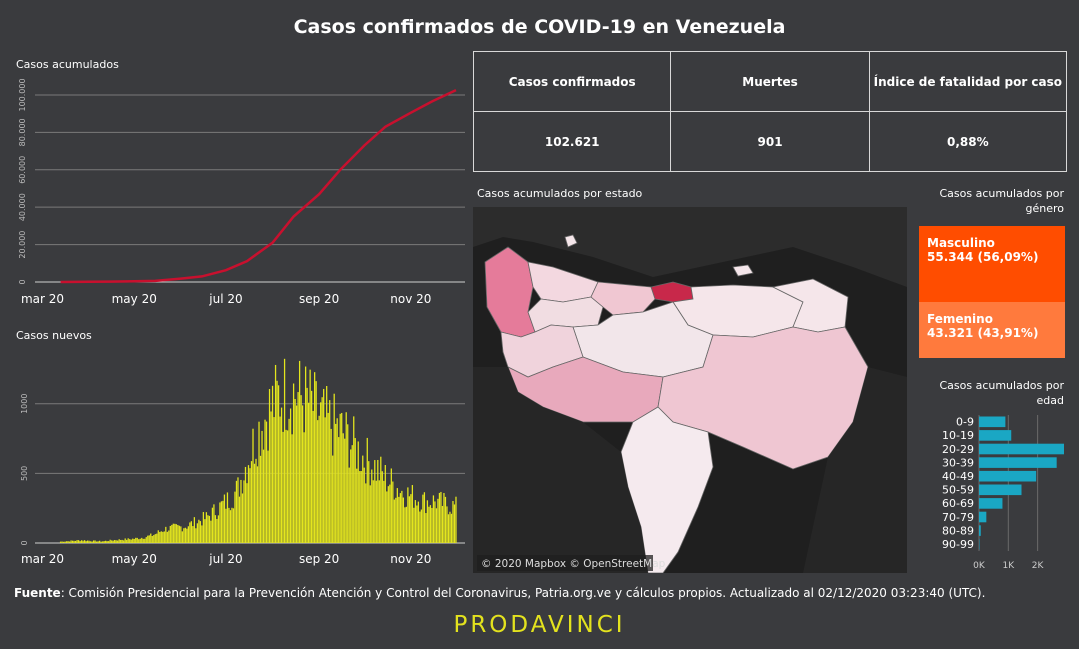 This screenshot has height=649, width=1079. What do you see at coordinates (258, 186) in the screenshot?
I see `cum-series-line` at bounding box center [258, 186].